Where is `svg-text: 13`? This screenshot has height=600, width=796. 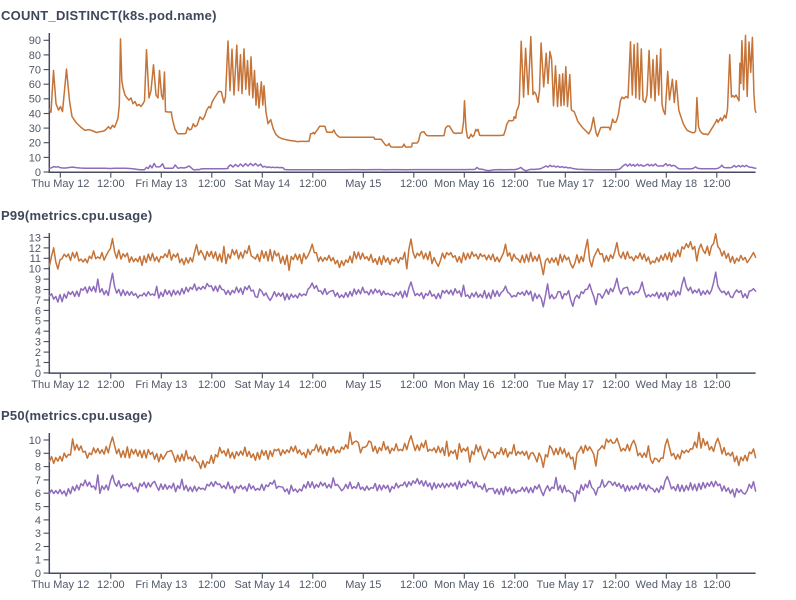
svg-text: 13 is located at coordinates (35, 238).